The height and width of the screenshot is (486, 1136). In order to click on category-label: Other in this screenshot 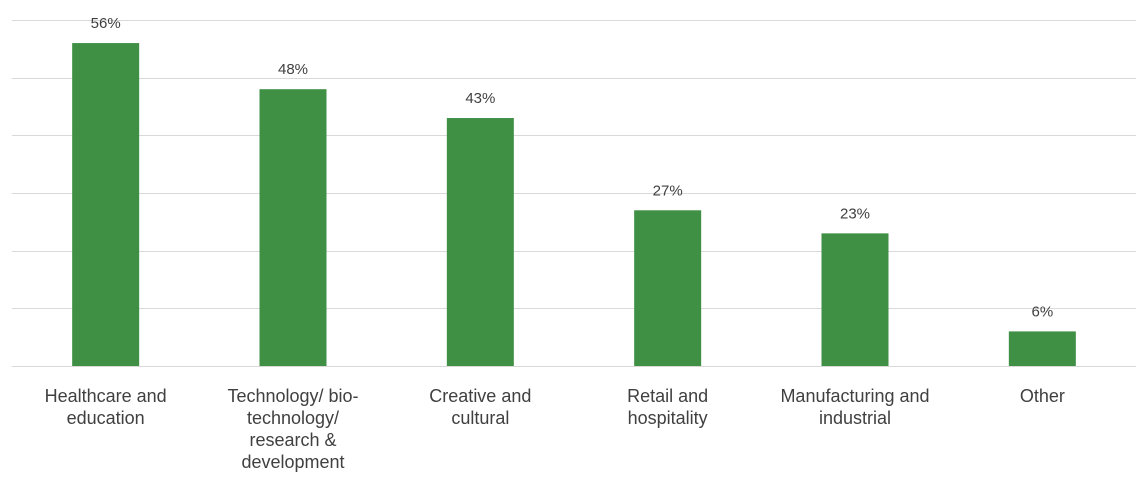, I will do `click(1042, 396)`.